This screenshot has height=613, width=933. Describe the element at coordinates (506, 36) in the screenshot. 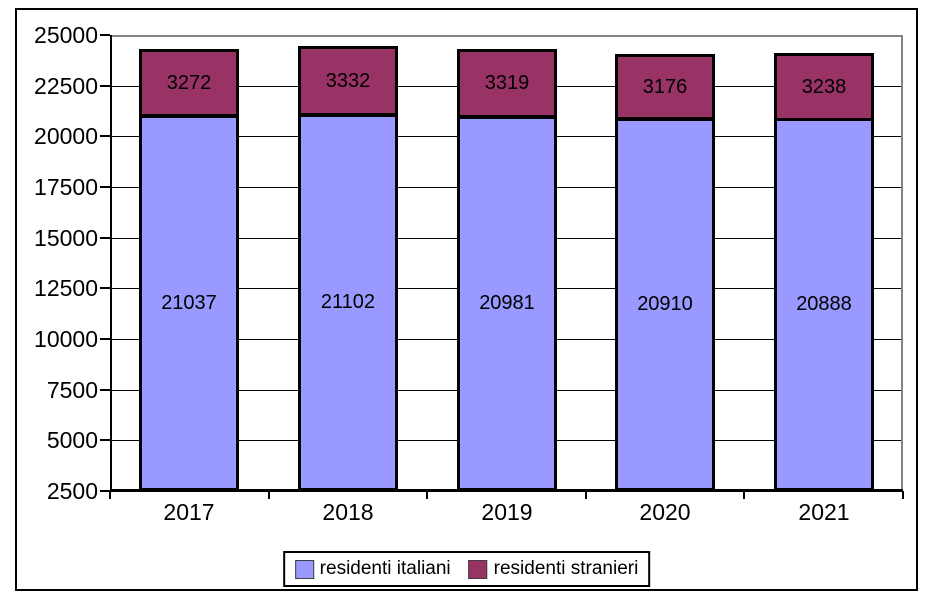

I see `plot-border-top` at that location.